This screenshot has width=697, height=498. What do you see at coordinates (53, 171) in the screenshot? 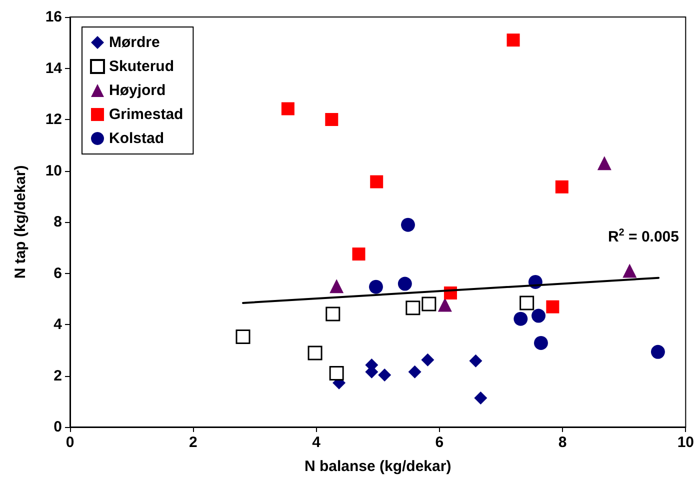
I see `y-tick-label: 10` at bounding box center [53, 171].